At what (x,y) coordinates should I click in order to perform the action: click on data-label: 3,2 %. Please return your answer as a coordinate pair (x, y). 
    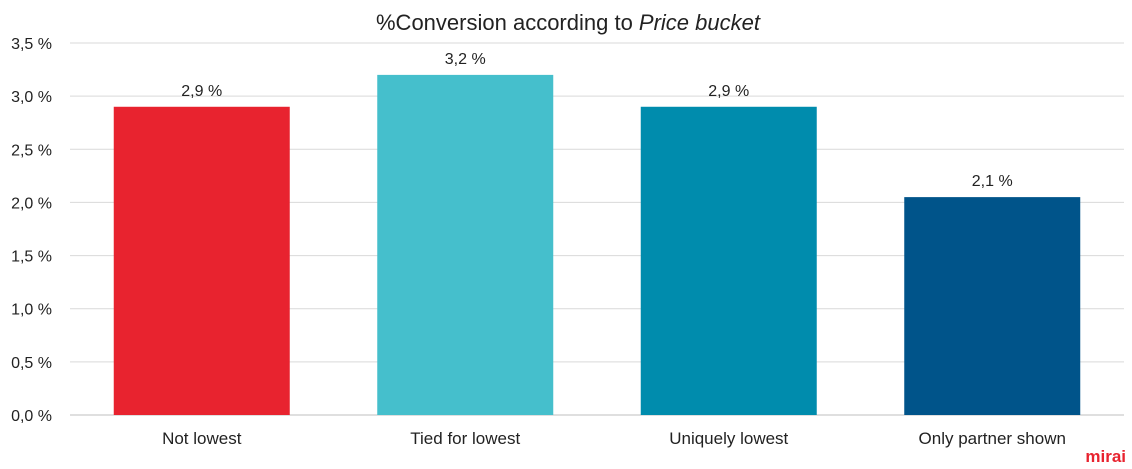
    Looking at the image, I should click on (465, 59).